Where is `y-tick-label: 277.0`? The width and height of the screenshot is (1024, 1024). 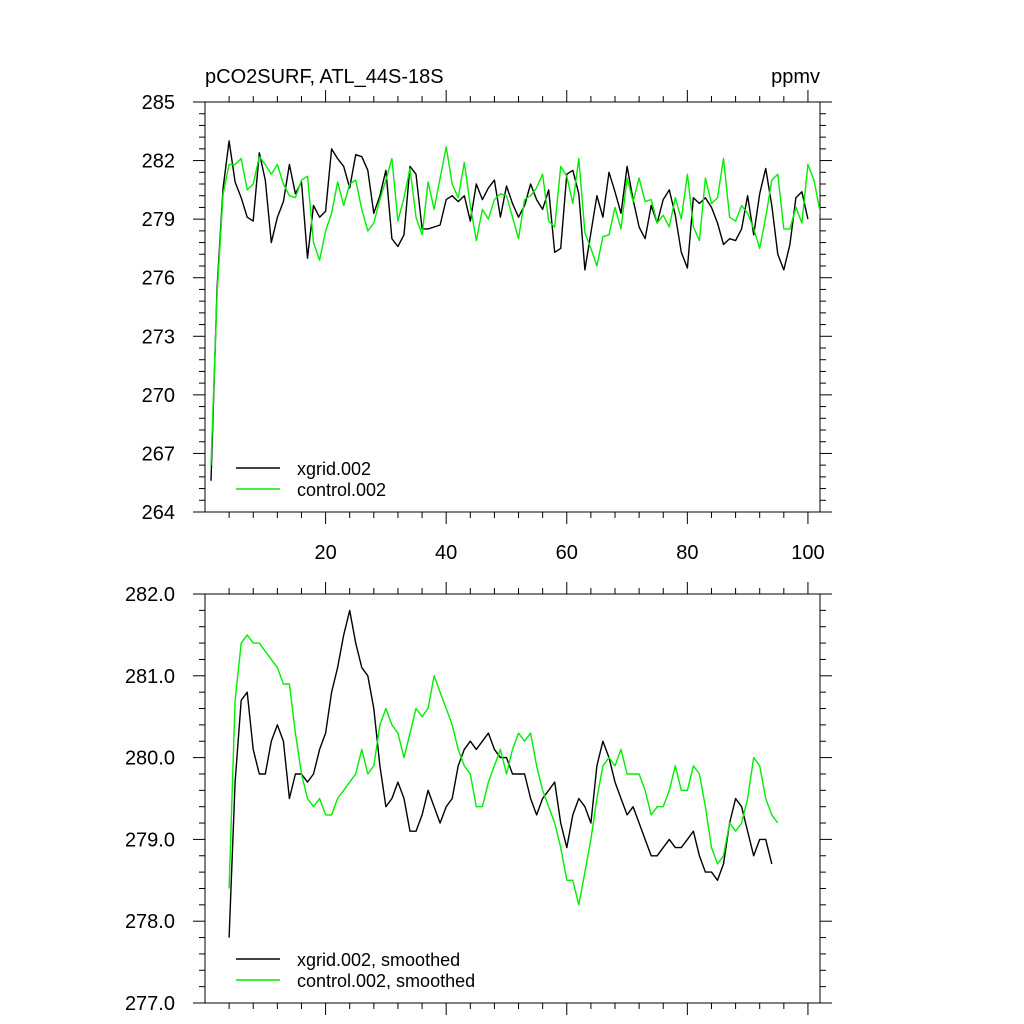
y-tick-label: 277.0 is located at coordinates (150, 1004).